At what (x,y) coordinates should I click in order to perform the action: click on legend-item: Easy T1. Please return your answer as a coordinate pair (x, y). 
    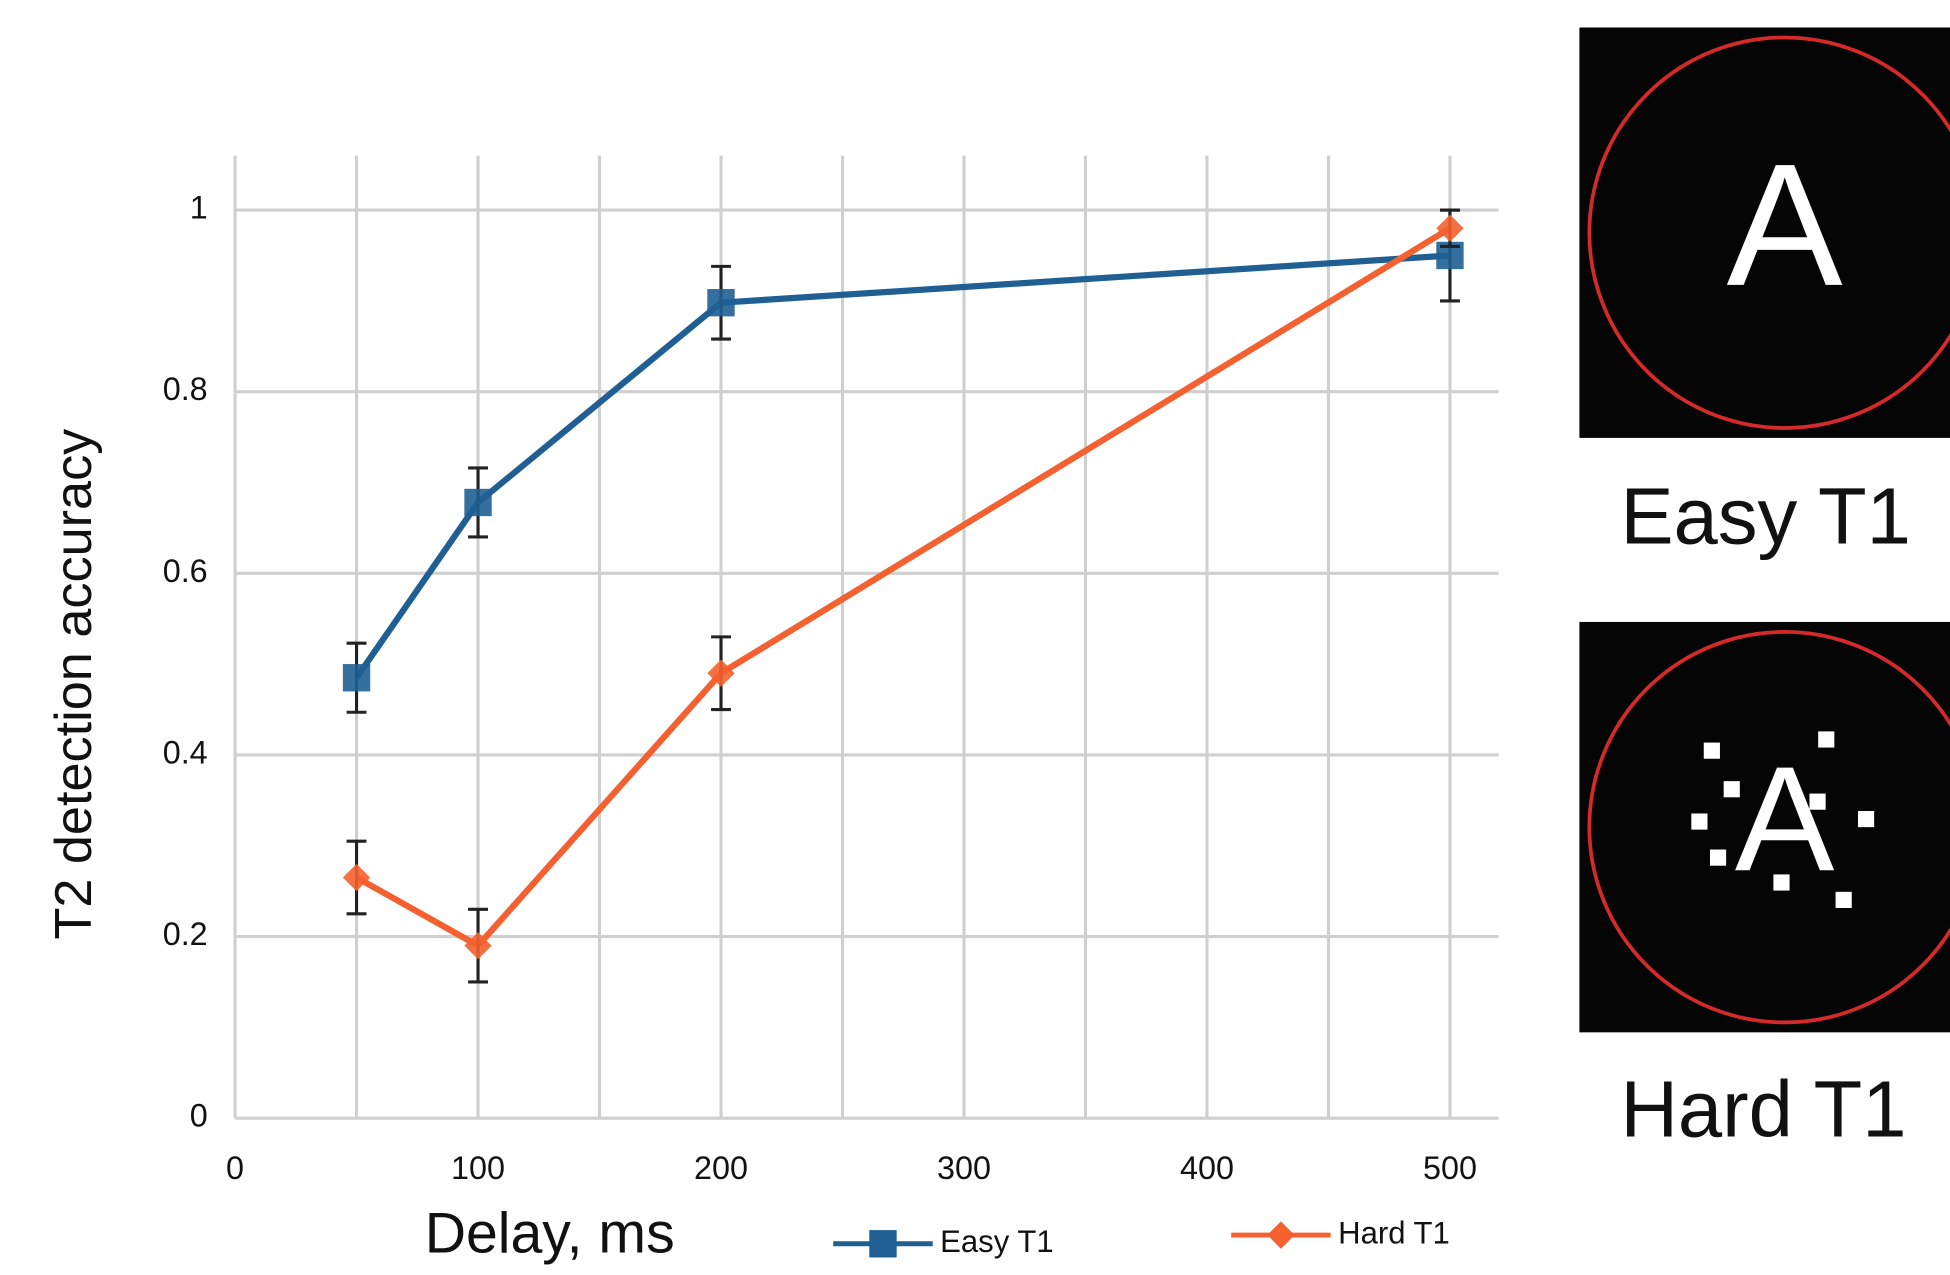
    Looking at the image, I should click on (943, 1241).